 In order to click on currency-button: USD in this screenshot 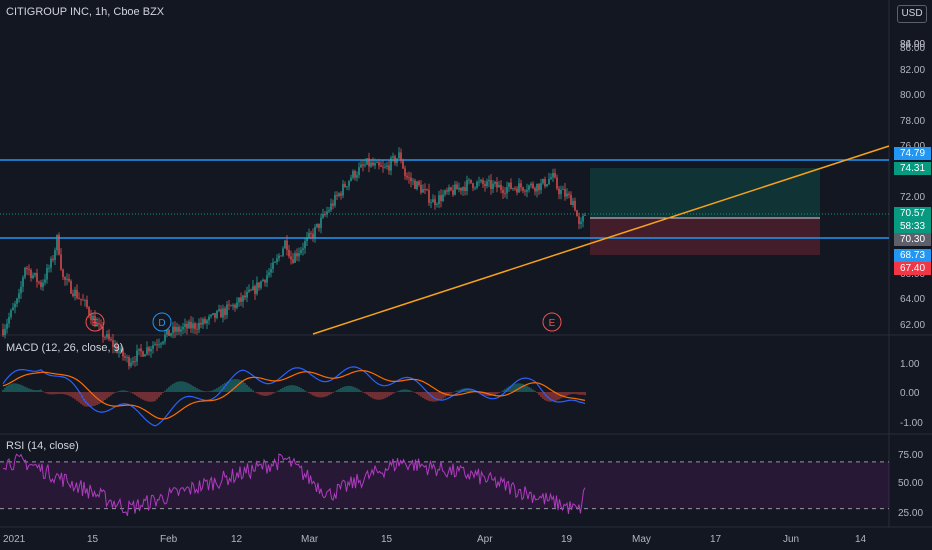, I will do `click(912, 14)`.